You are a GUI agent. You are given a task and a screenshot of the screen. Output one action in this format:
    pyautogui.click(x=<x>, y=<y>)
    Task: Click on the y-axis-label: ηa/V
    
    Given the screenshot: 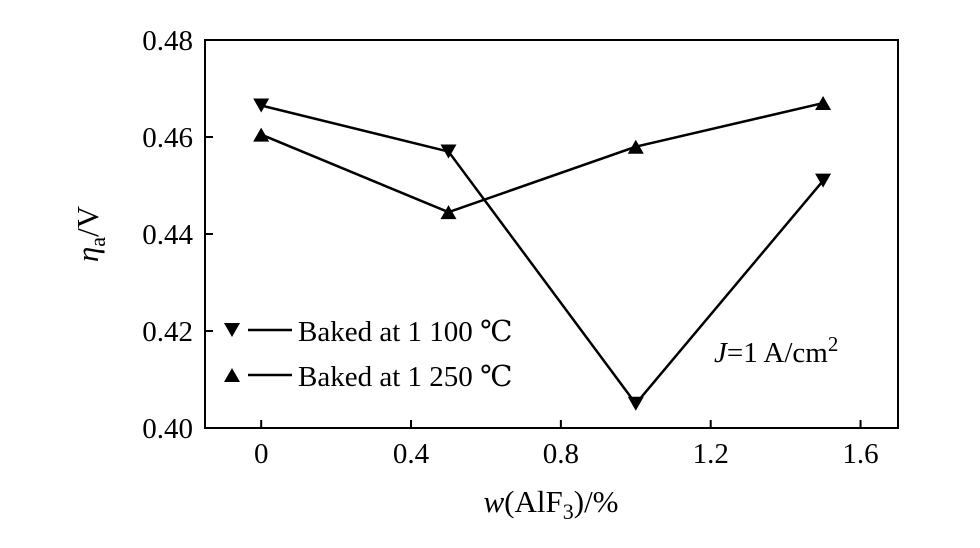 What is the action you would take?
    pyautogui.click(x=90, y=233)
    